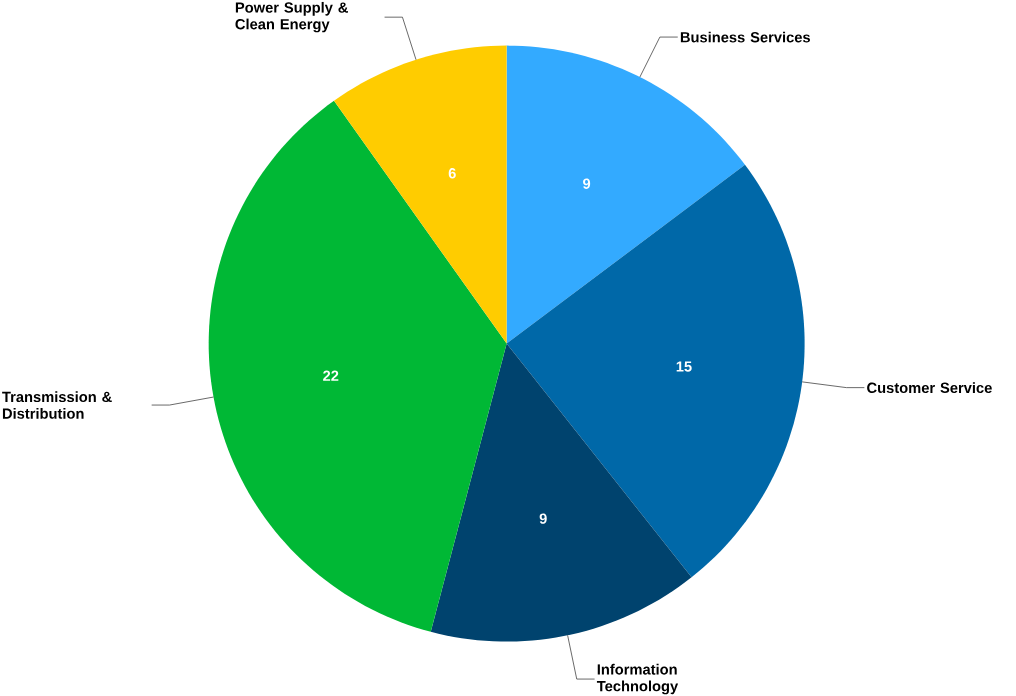 Image resolution: width=1016 pixels, height=696 pixels. Describe the element at coordinates (452, 173) in the screenshot. I see `data-label: 6` at that location.